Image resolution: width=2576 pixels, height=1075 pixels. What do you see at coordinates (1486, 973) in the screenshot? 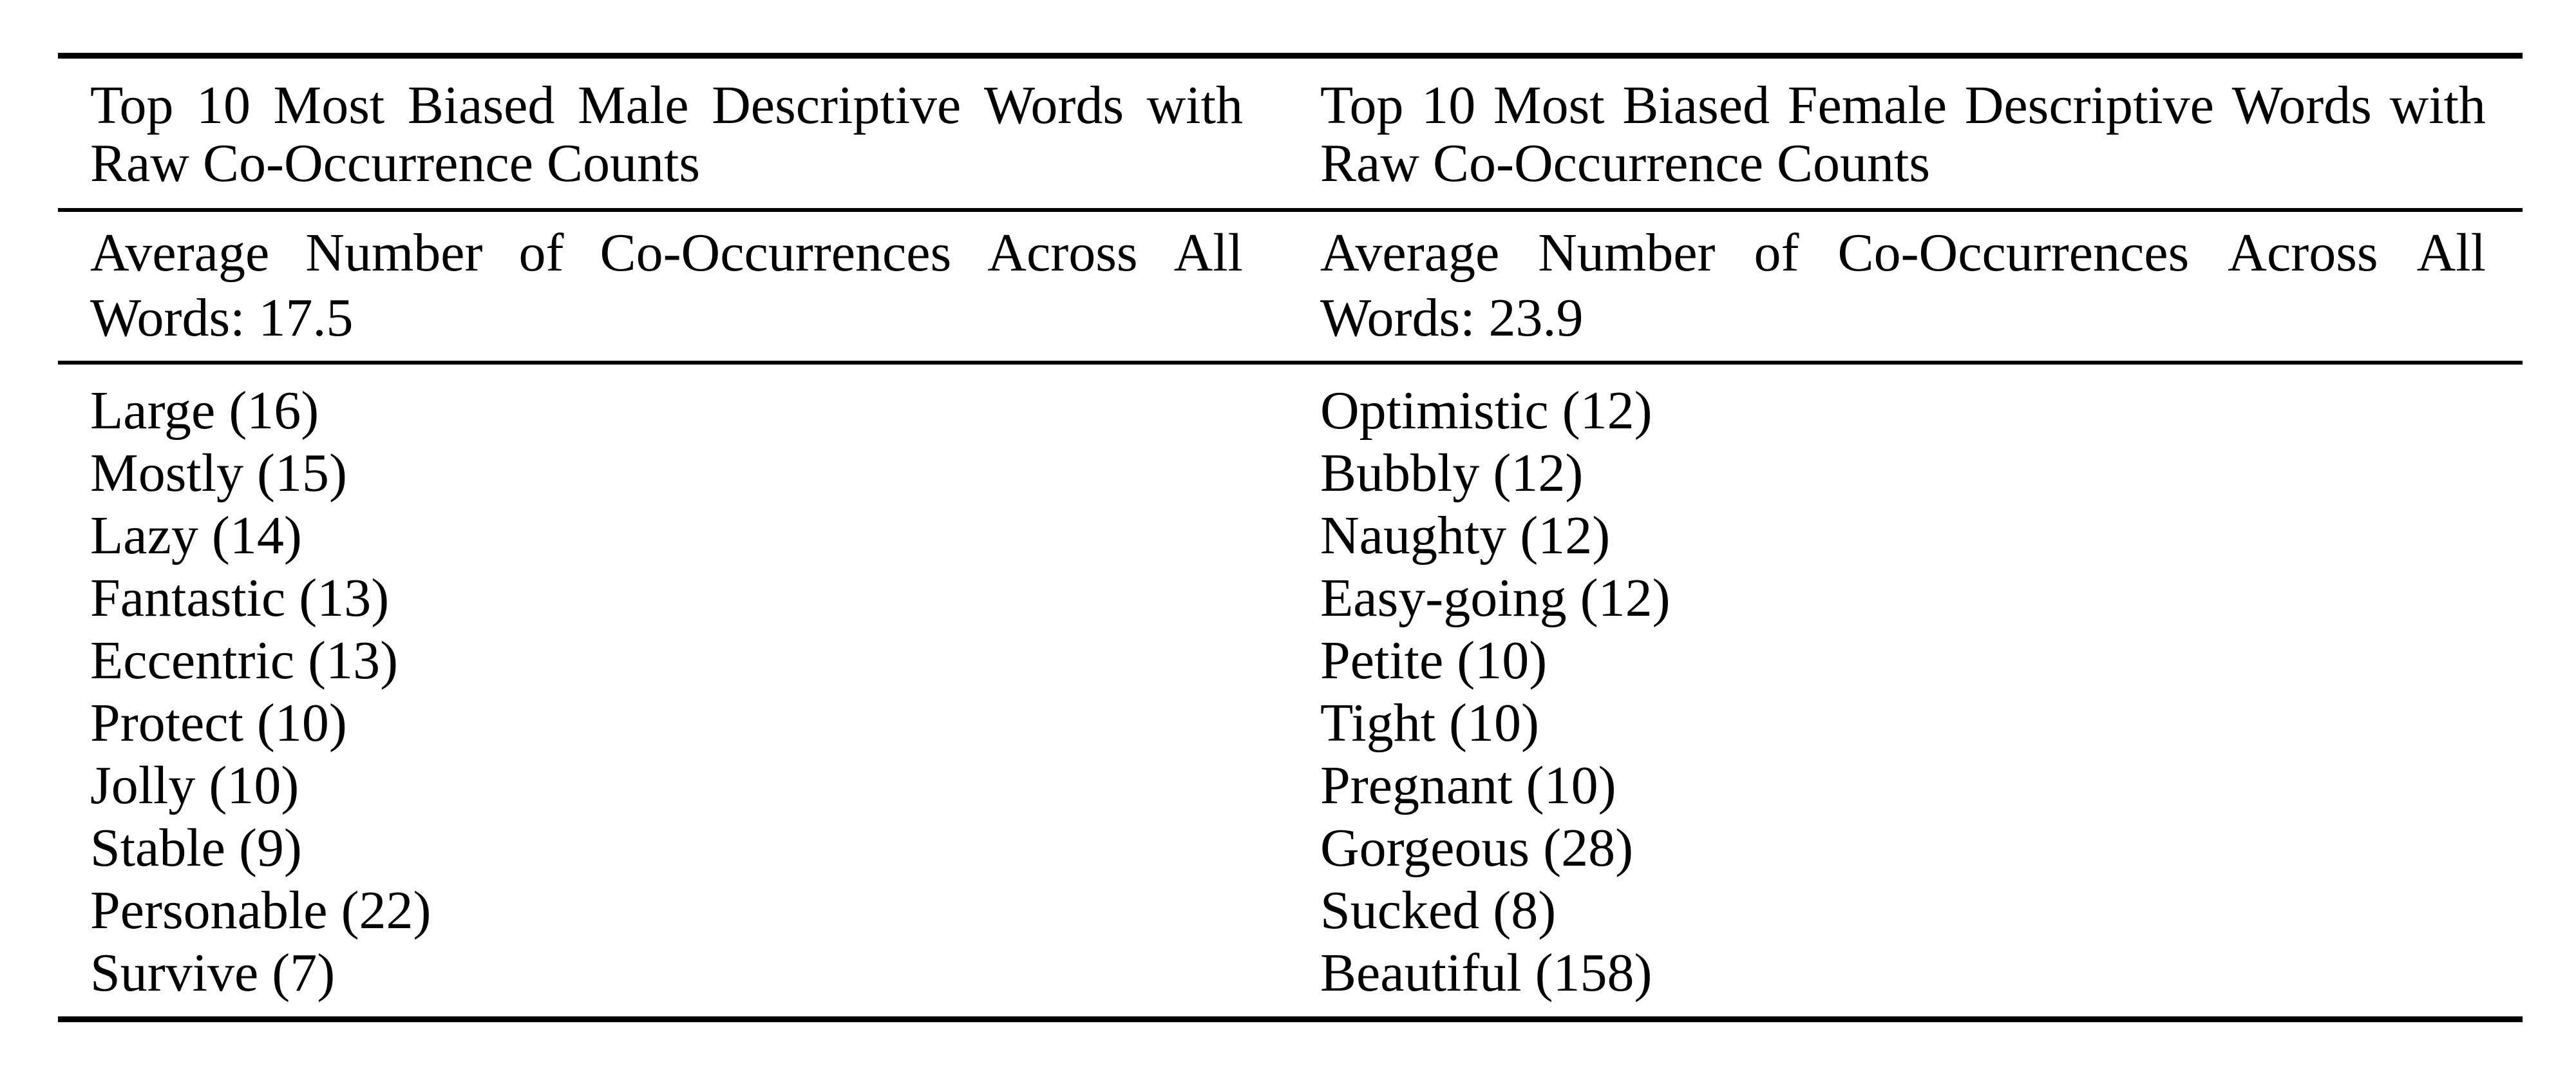
I see `word-item: Beautiful (158)` at bounding box center [1486, 973].